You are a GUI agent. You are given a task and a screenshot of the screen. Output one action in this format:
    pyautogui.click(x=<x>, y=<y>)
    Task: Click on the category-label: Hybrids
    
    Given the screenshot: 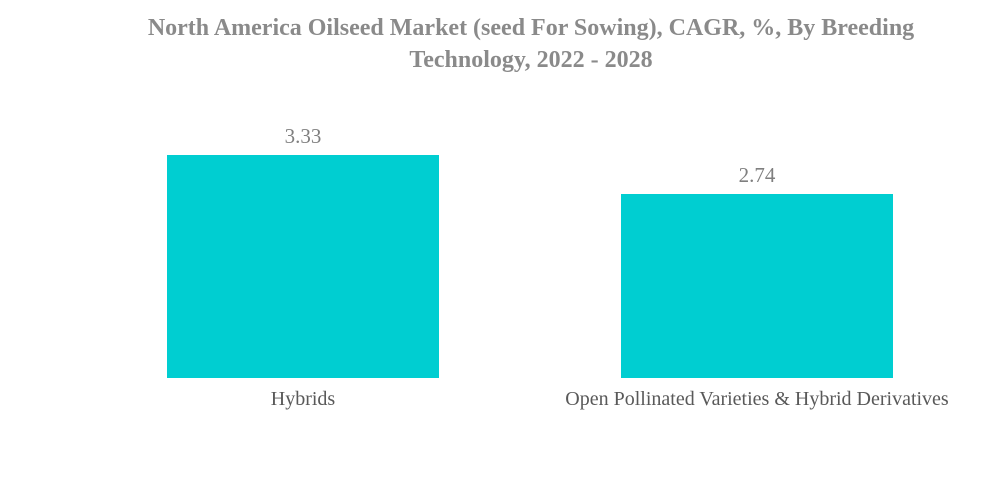 What is the action you would take?
    pyautogui.click(x=303, y=399)
    